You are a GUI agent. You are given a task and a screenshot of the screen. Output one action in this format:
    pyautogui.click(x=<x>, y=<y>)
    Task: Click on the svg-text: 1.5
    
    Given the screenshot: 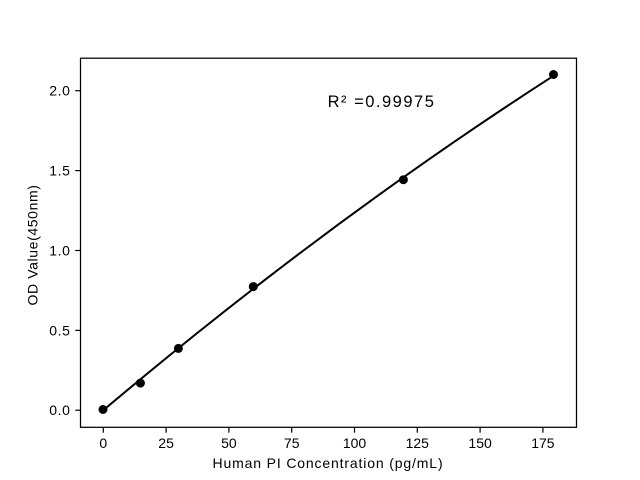 What is the action you would take?
    pyautogui.click(x=59, y=171)
    